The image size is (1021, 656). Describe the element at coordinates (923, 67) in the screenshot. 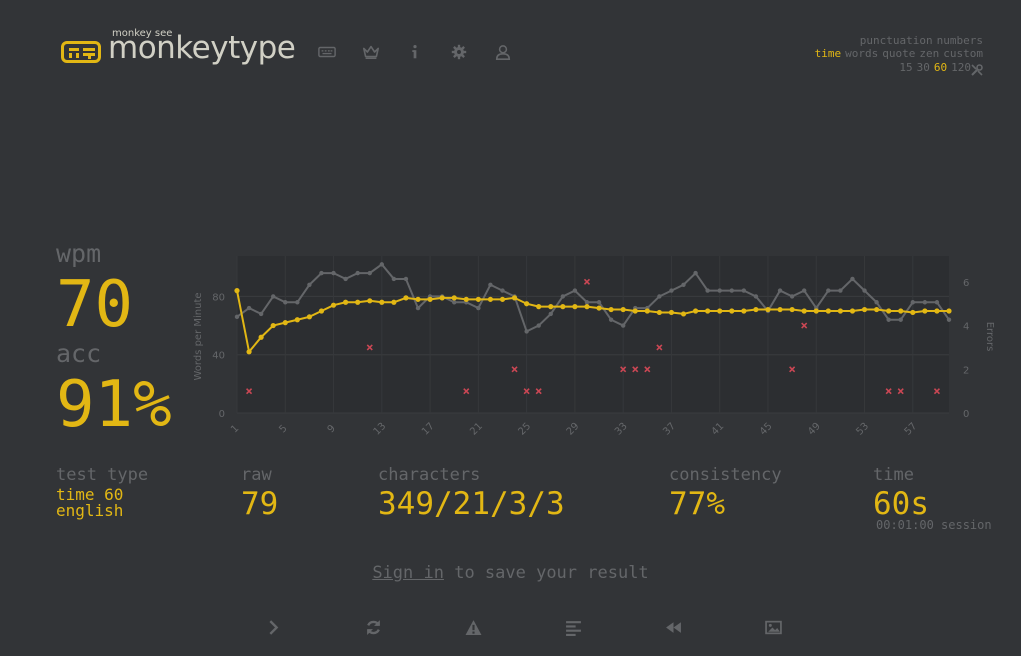

I see `duration-30: 30` at that location.